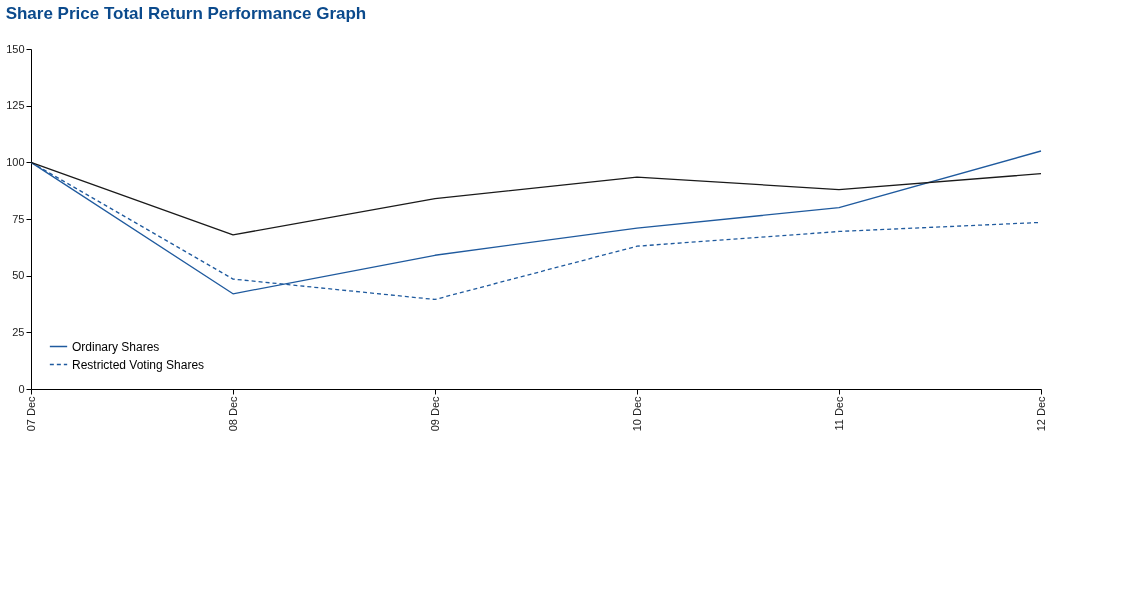 The image size is (1128, 612). What do you see at coordinates (18, 275) in the screenshot?
I see `y-tick-label: 50` at bounding box center [18, 275].